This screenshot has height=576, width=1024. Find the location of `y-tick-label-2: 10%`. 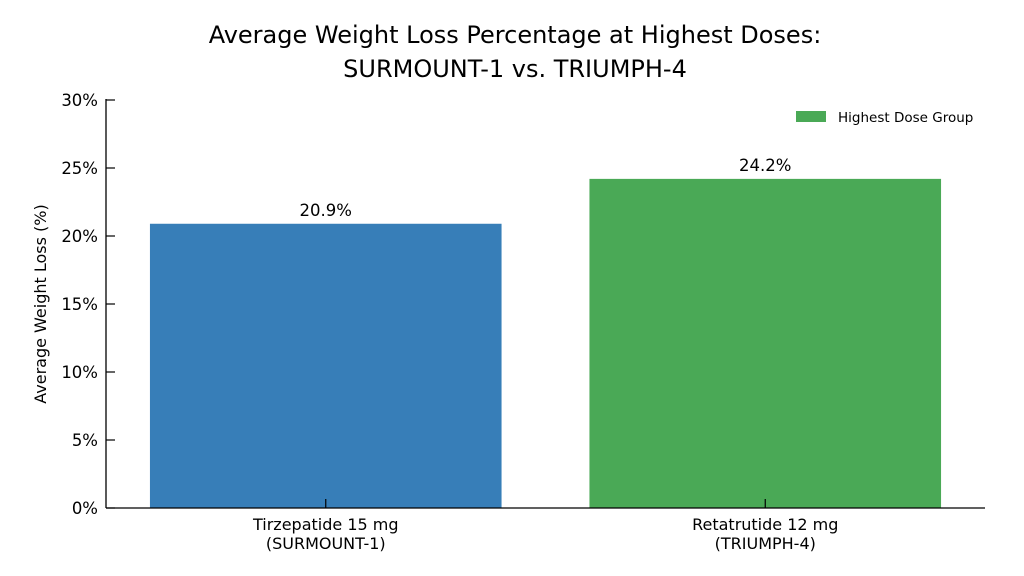

y-tick-label-2: 10% is located at coordinates (79, 372).